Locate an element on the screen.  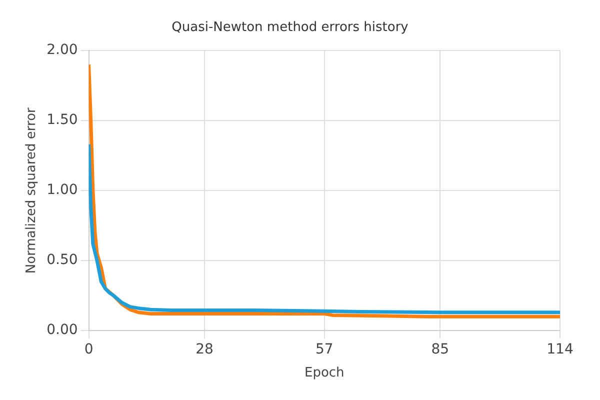
y-tick-label: 1.50 is located at coordinates (62, 120).